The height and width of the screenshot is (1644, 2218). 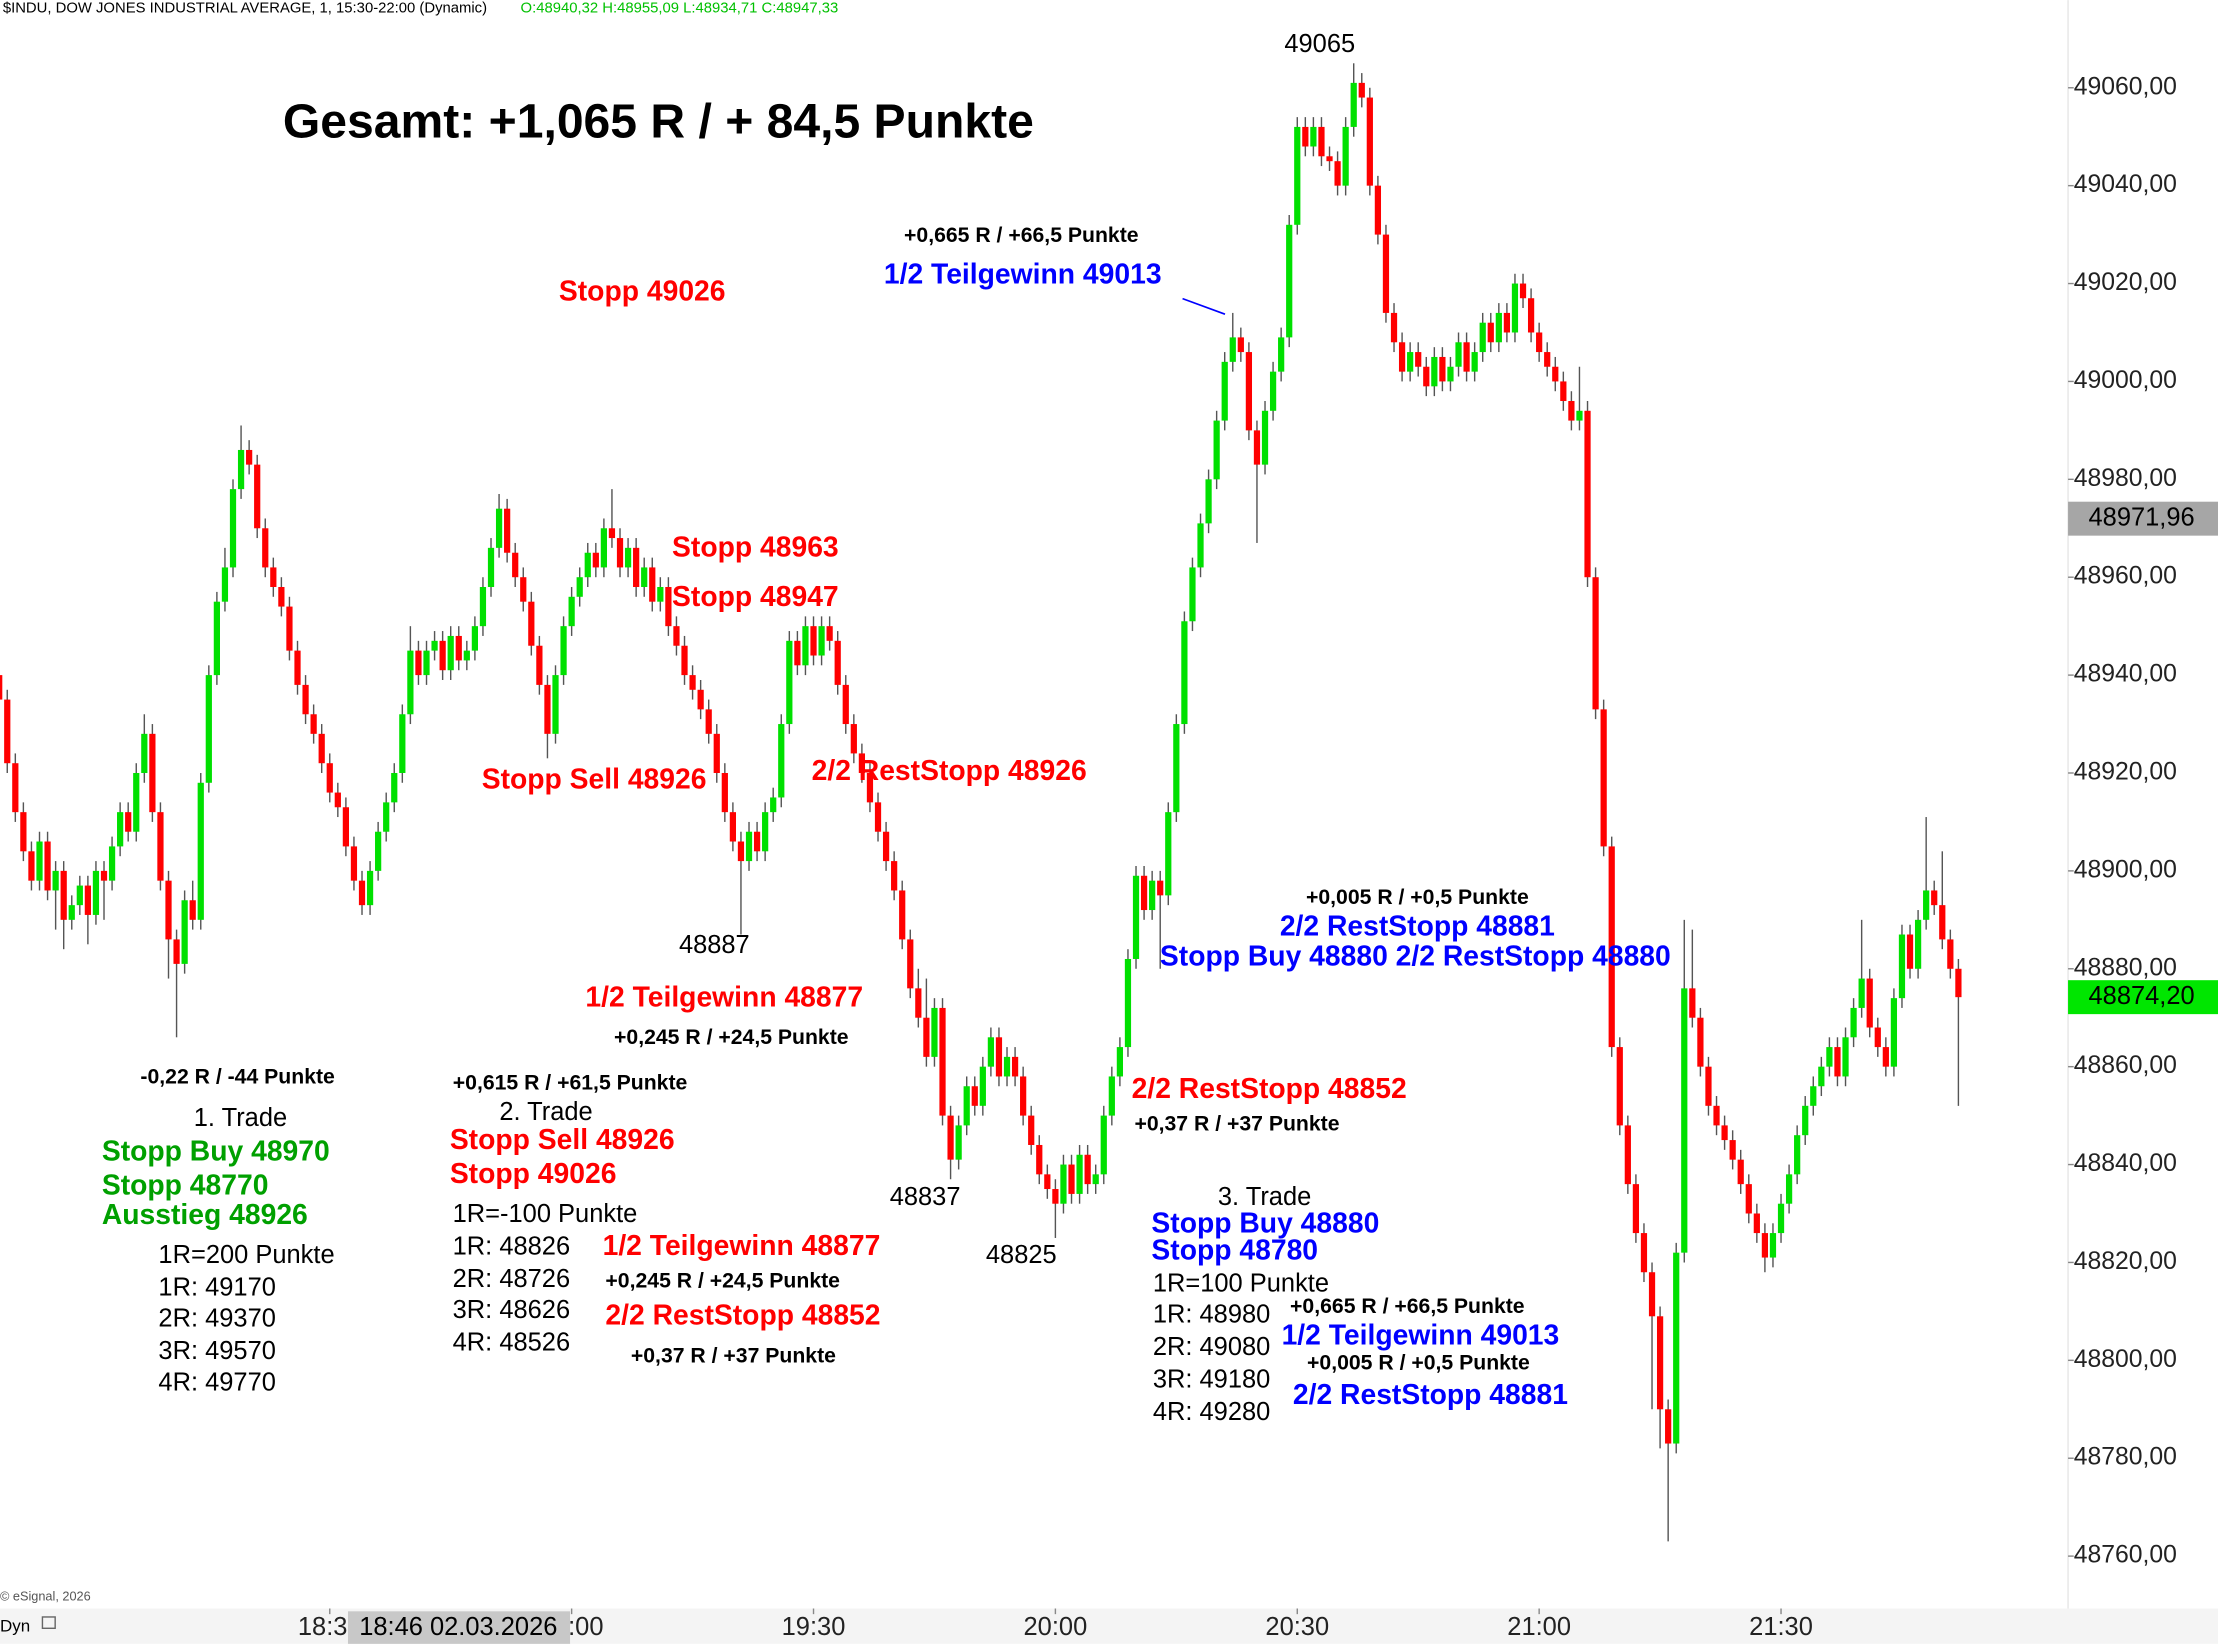 I want to click on price-tag, so click(x=2143, y=518).